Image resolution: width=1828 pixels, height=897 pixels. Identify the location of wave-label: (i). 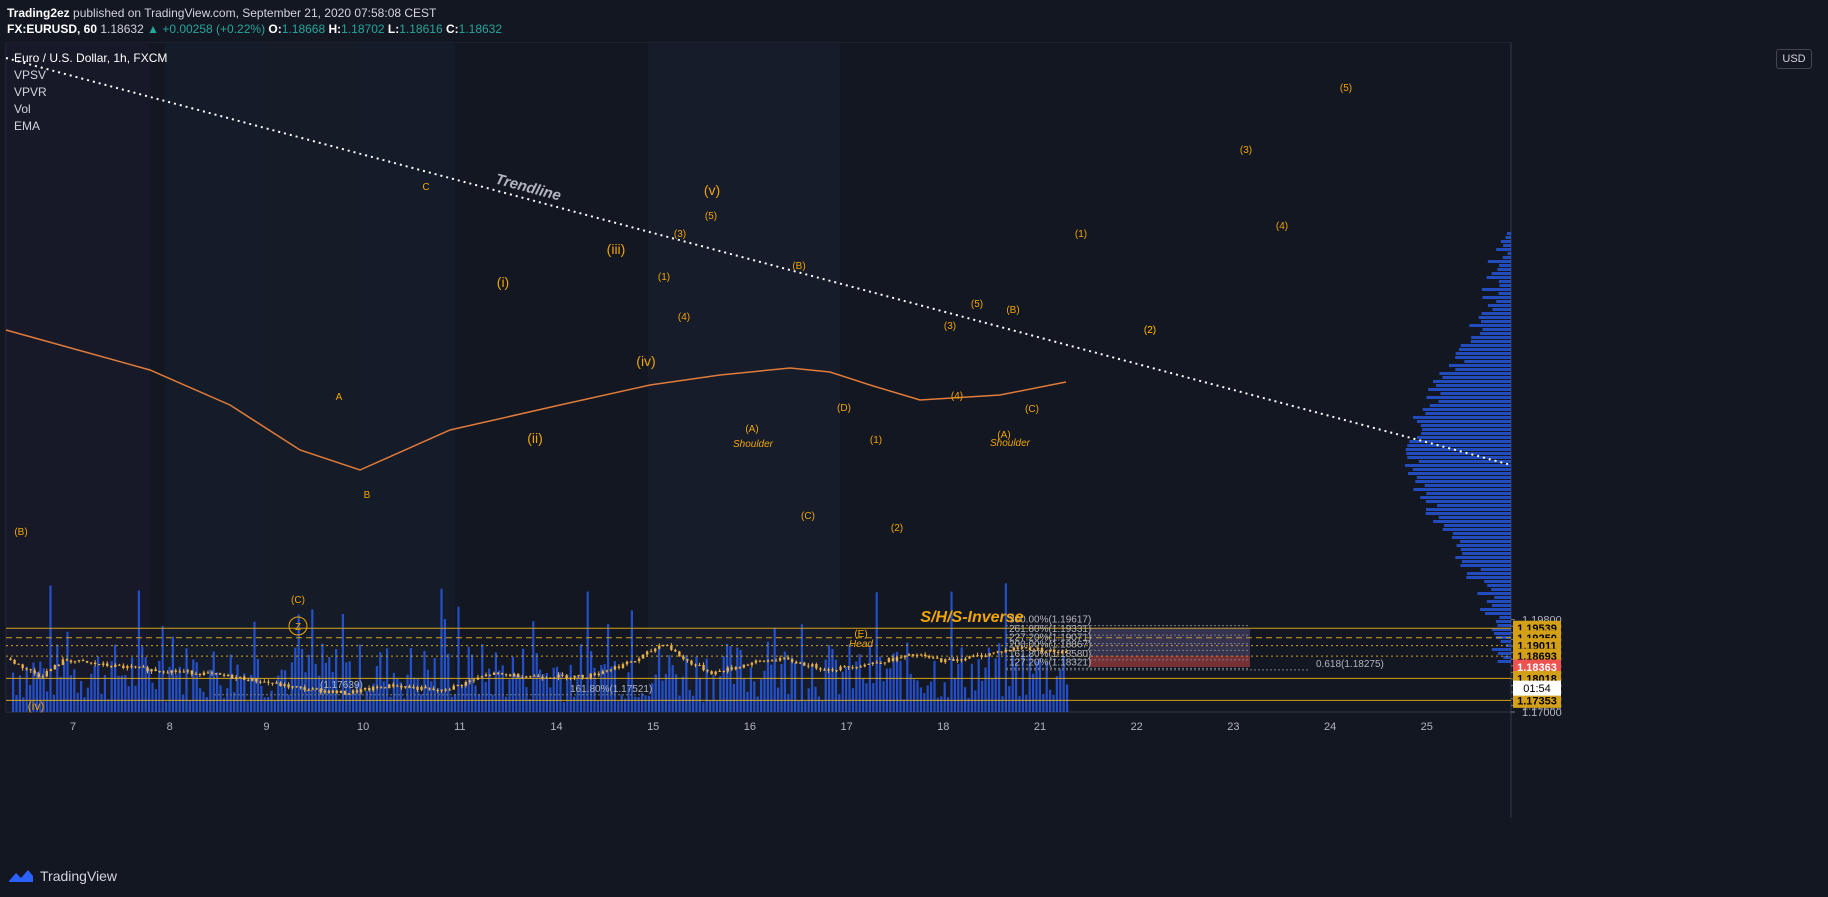
(503, 282).